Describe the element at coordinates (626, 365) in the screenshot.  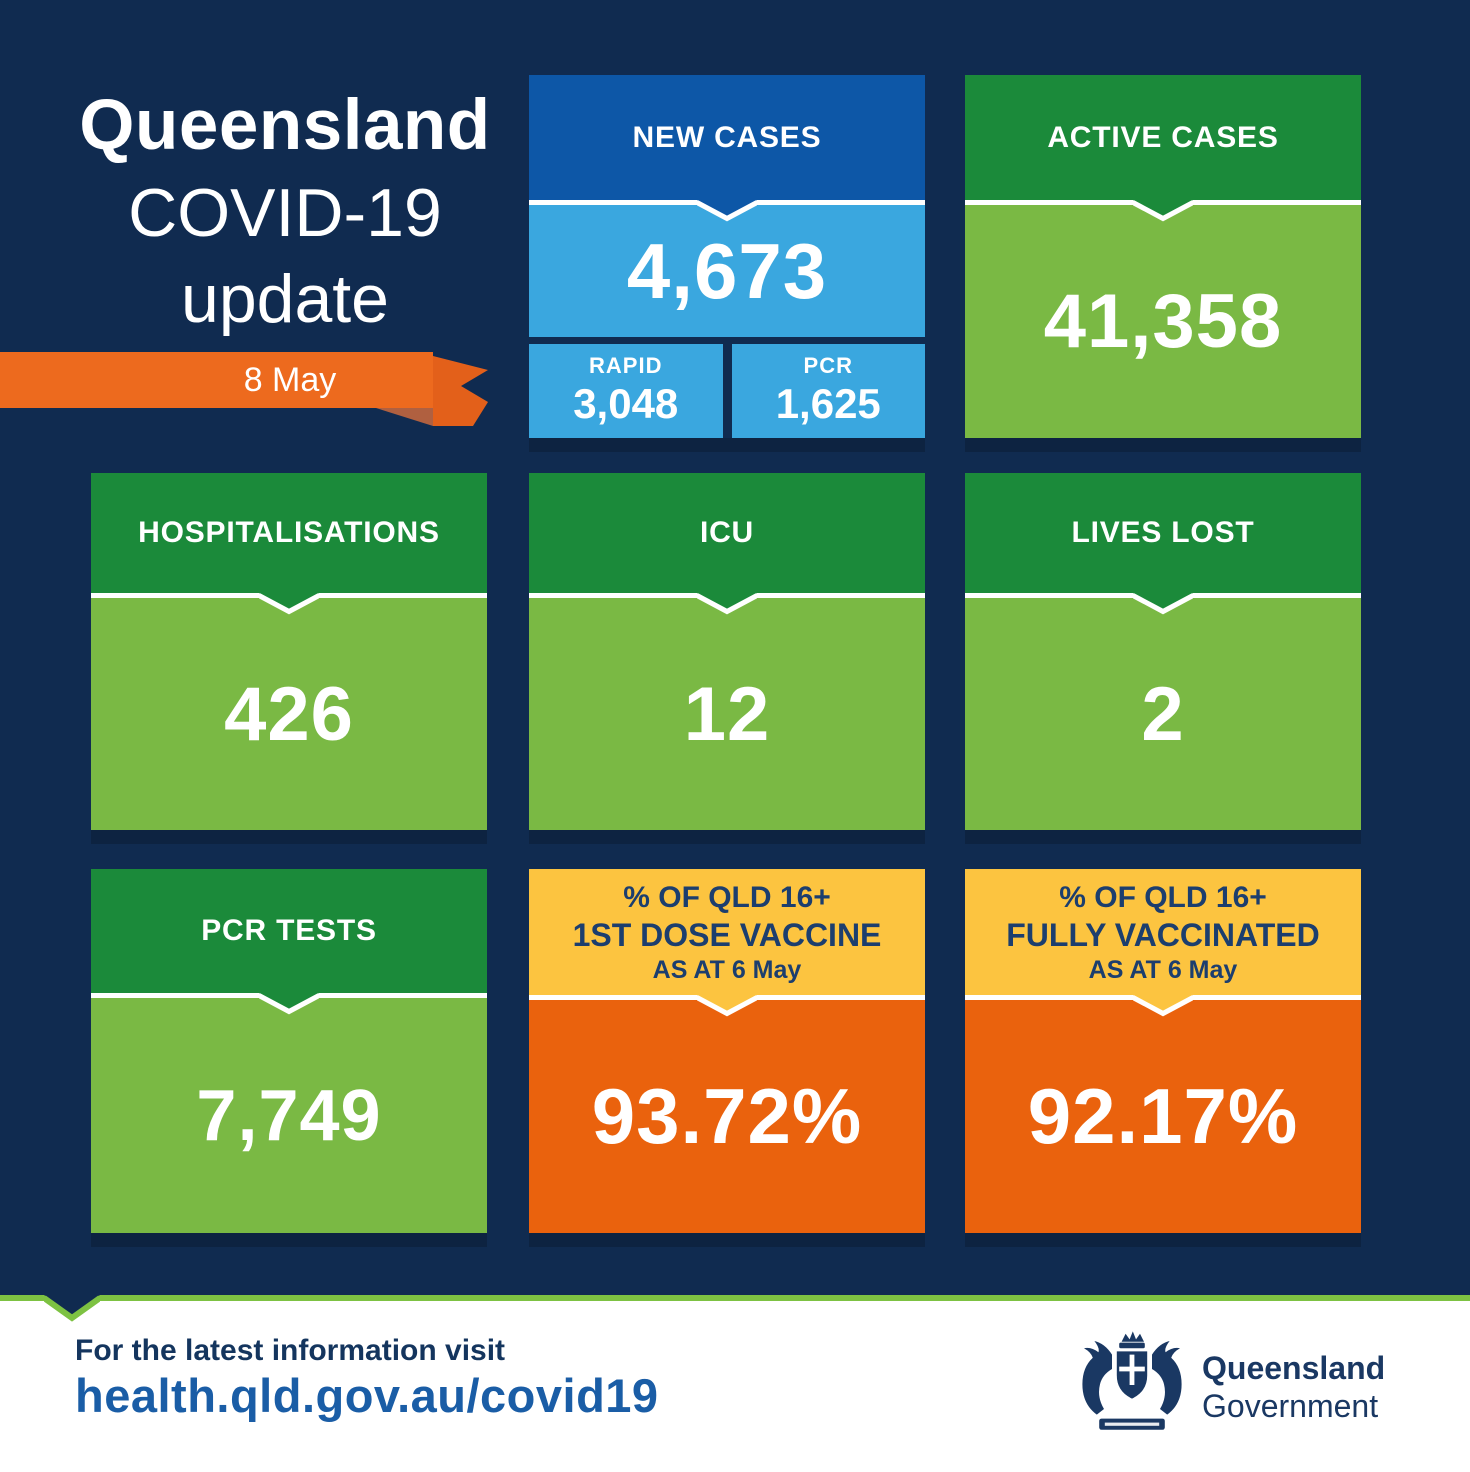
I see `rapid-label: RAPID` at that location.